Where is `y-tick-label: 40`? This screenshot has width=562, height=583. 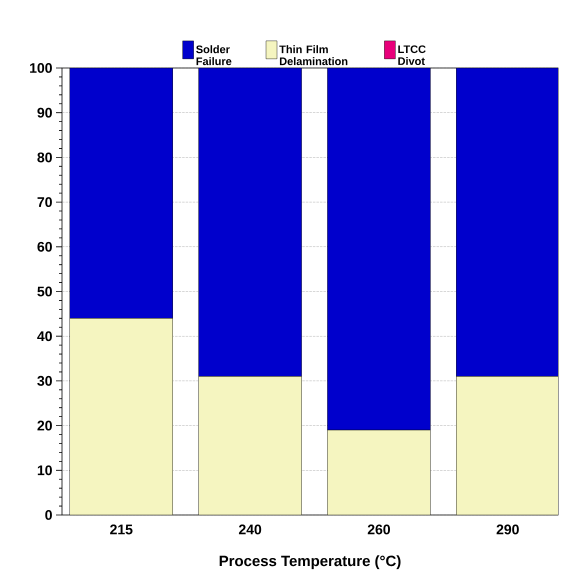 y-tick-label: 40 is located at coordinates (44, 336).